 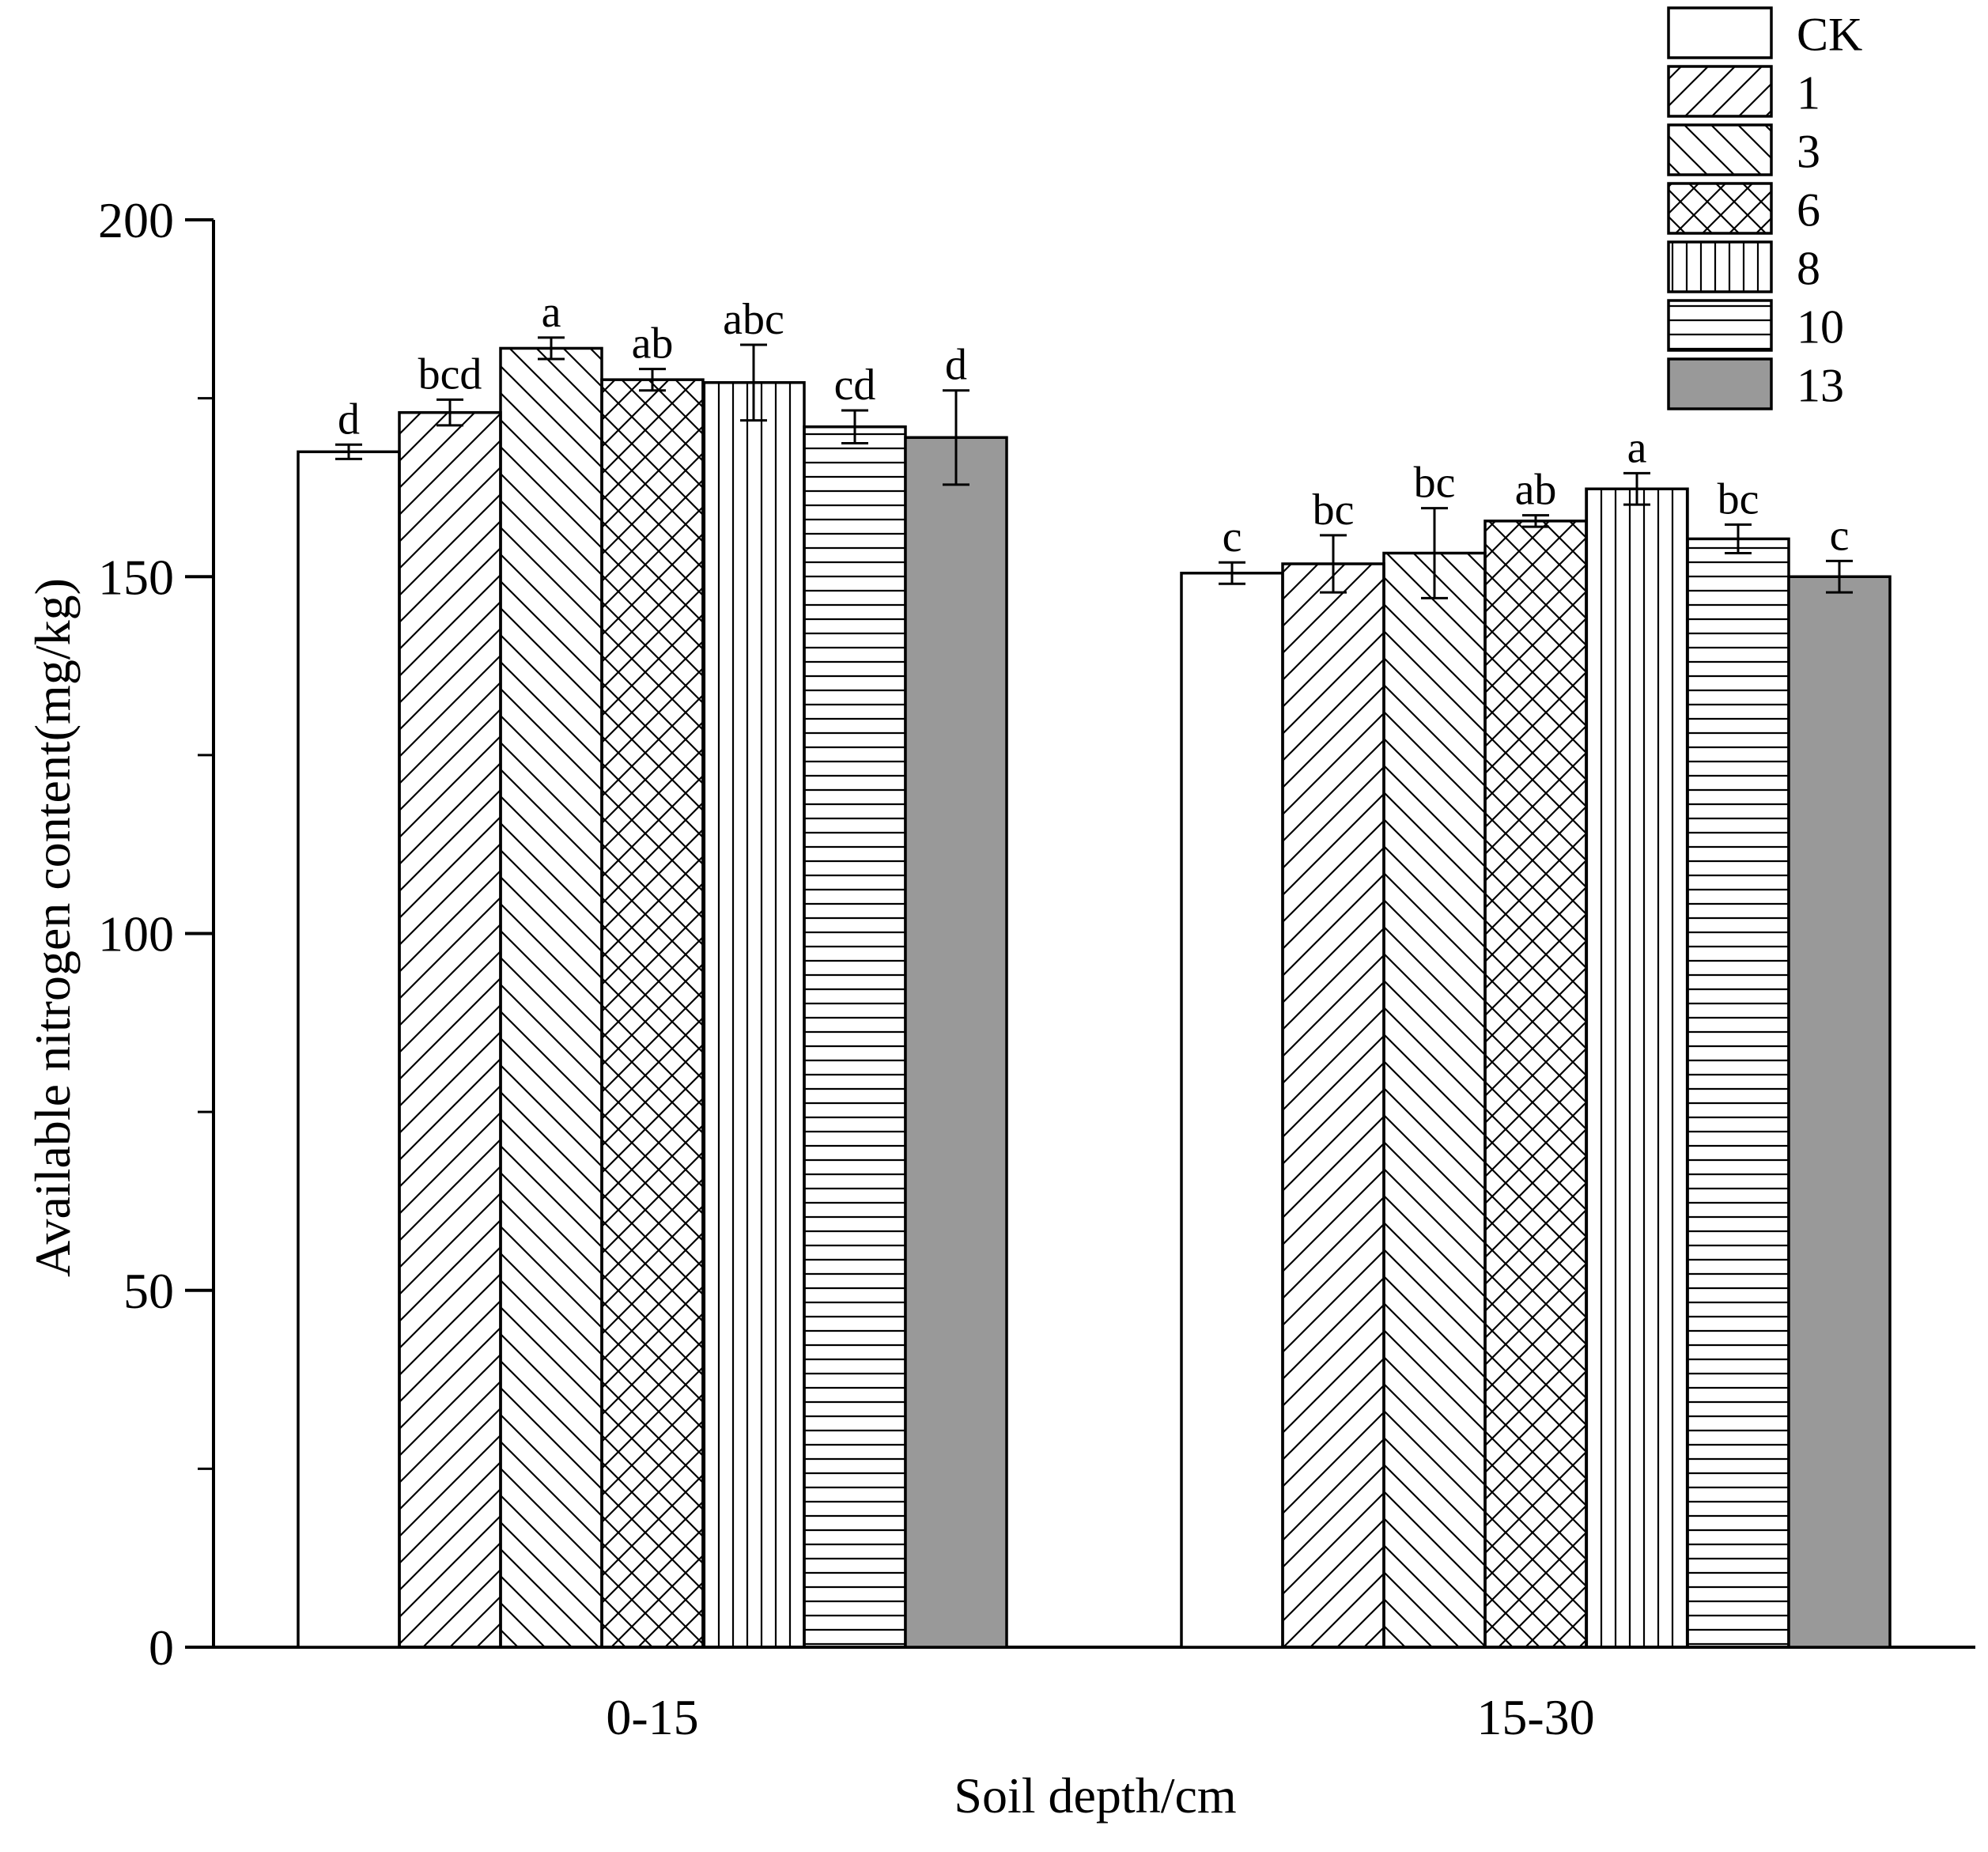 I want to click on legend-label-6: 6, so click(x=1808, y=210).